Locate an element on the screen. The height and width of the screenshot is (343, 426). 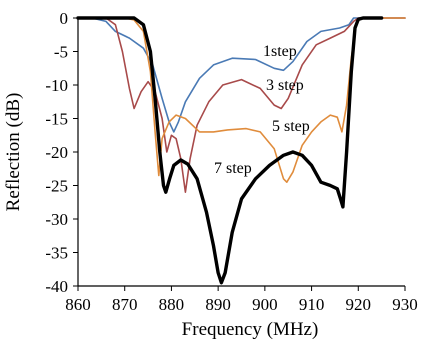
y-tick-label: -35 is located at coordinates (56, 253).